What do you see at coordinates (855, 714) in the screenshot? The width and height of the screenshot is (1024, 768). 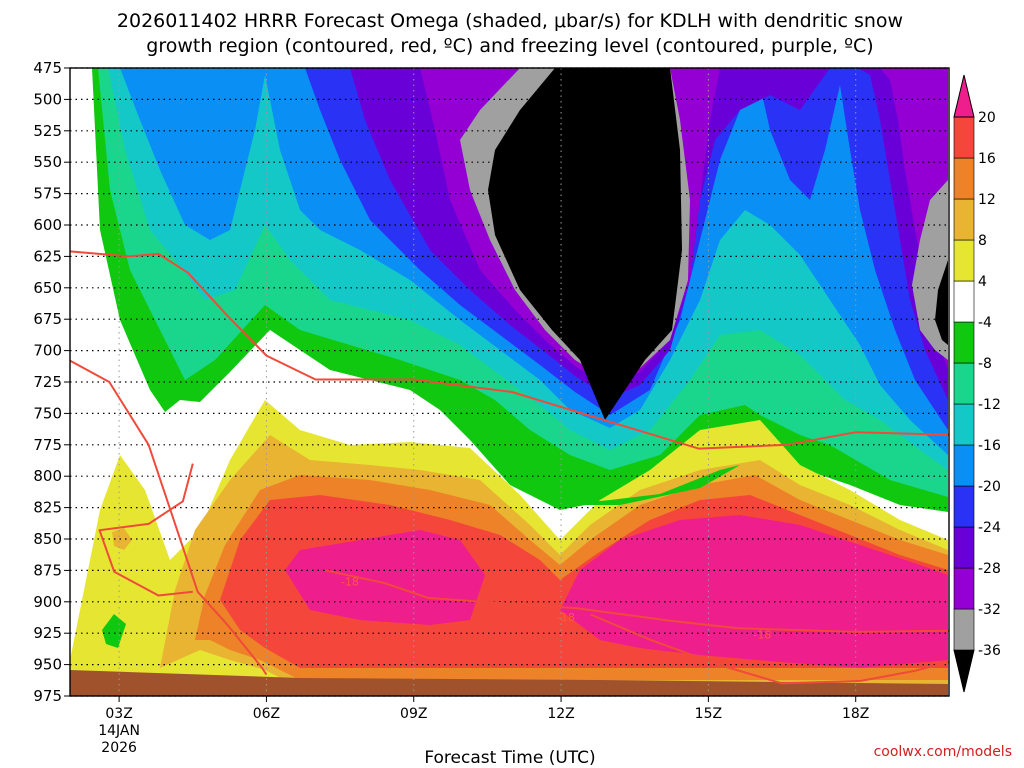 I see `x-tick-label: 18Z` at bounding box center [855, 714].